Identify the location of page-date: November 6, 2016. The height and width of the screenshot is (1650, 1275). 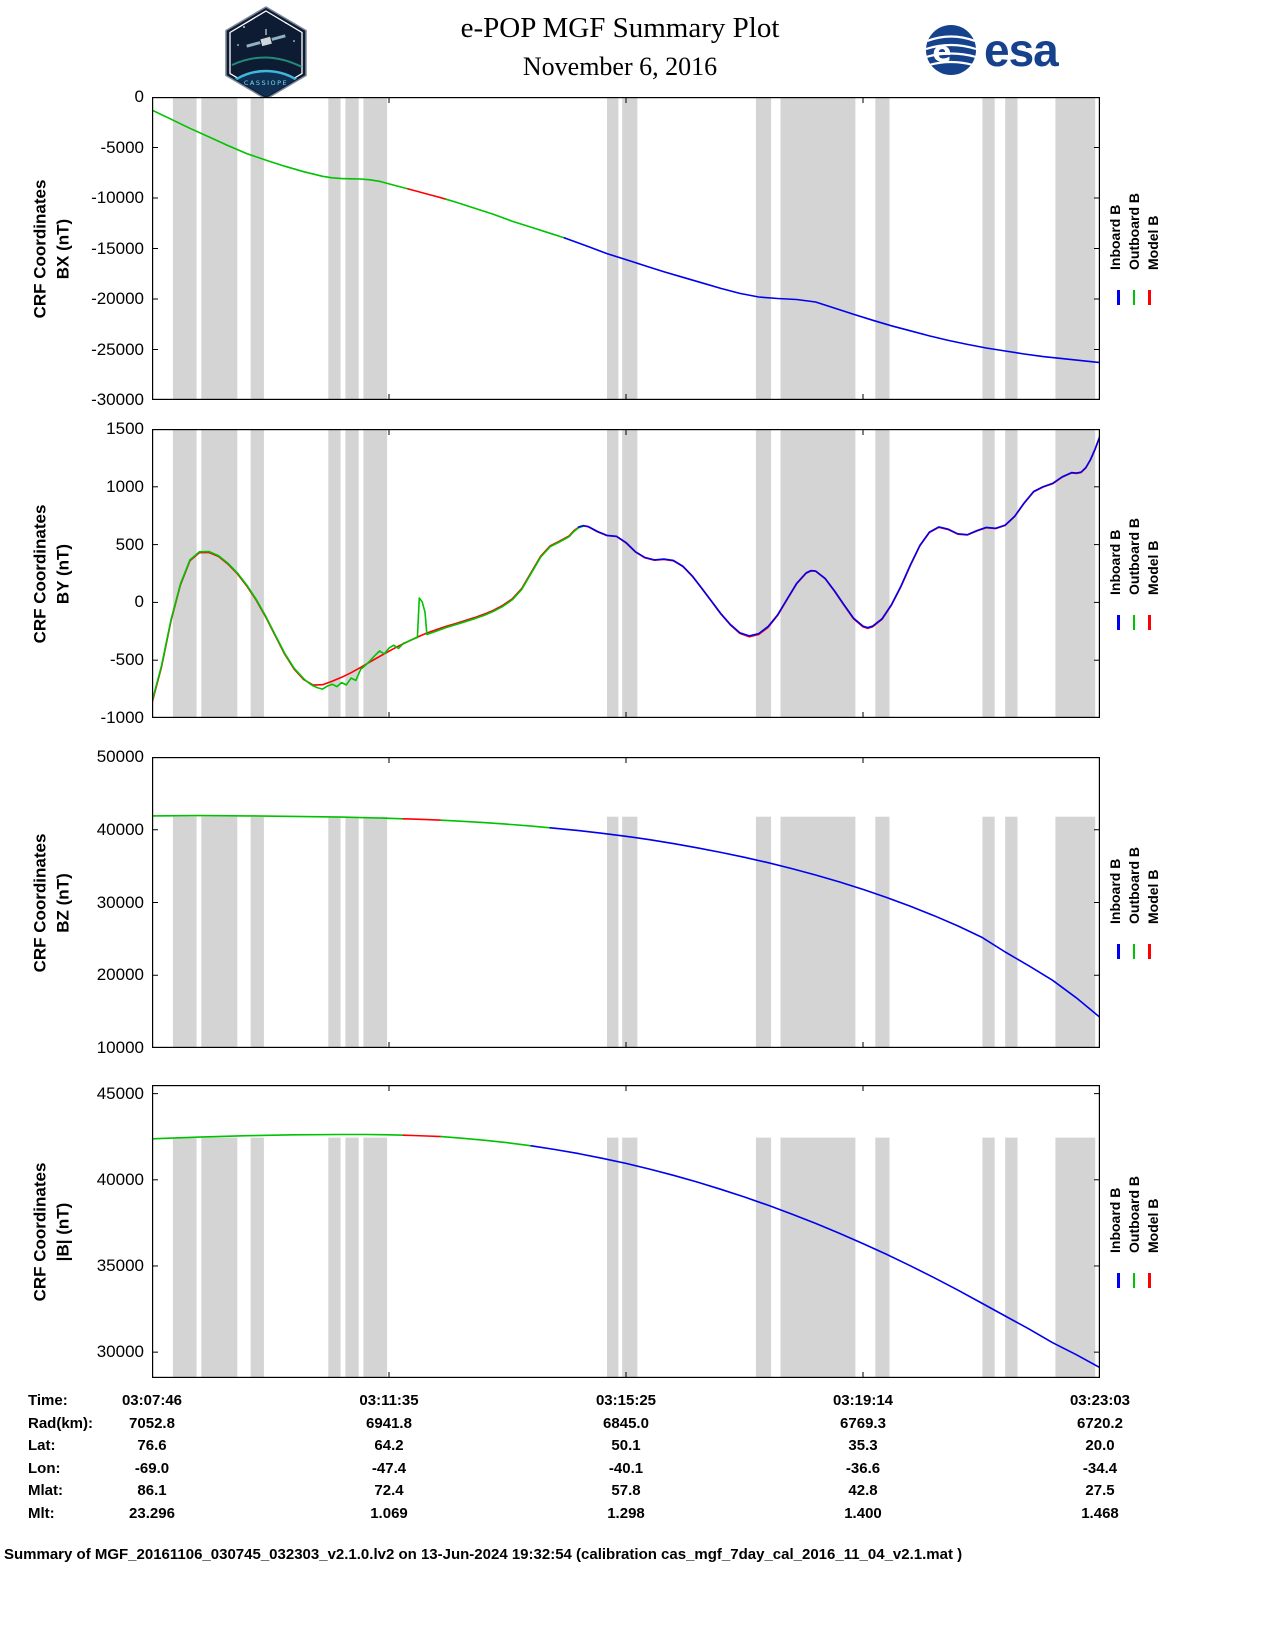
(620, 66).